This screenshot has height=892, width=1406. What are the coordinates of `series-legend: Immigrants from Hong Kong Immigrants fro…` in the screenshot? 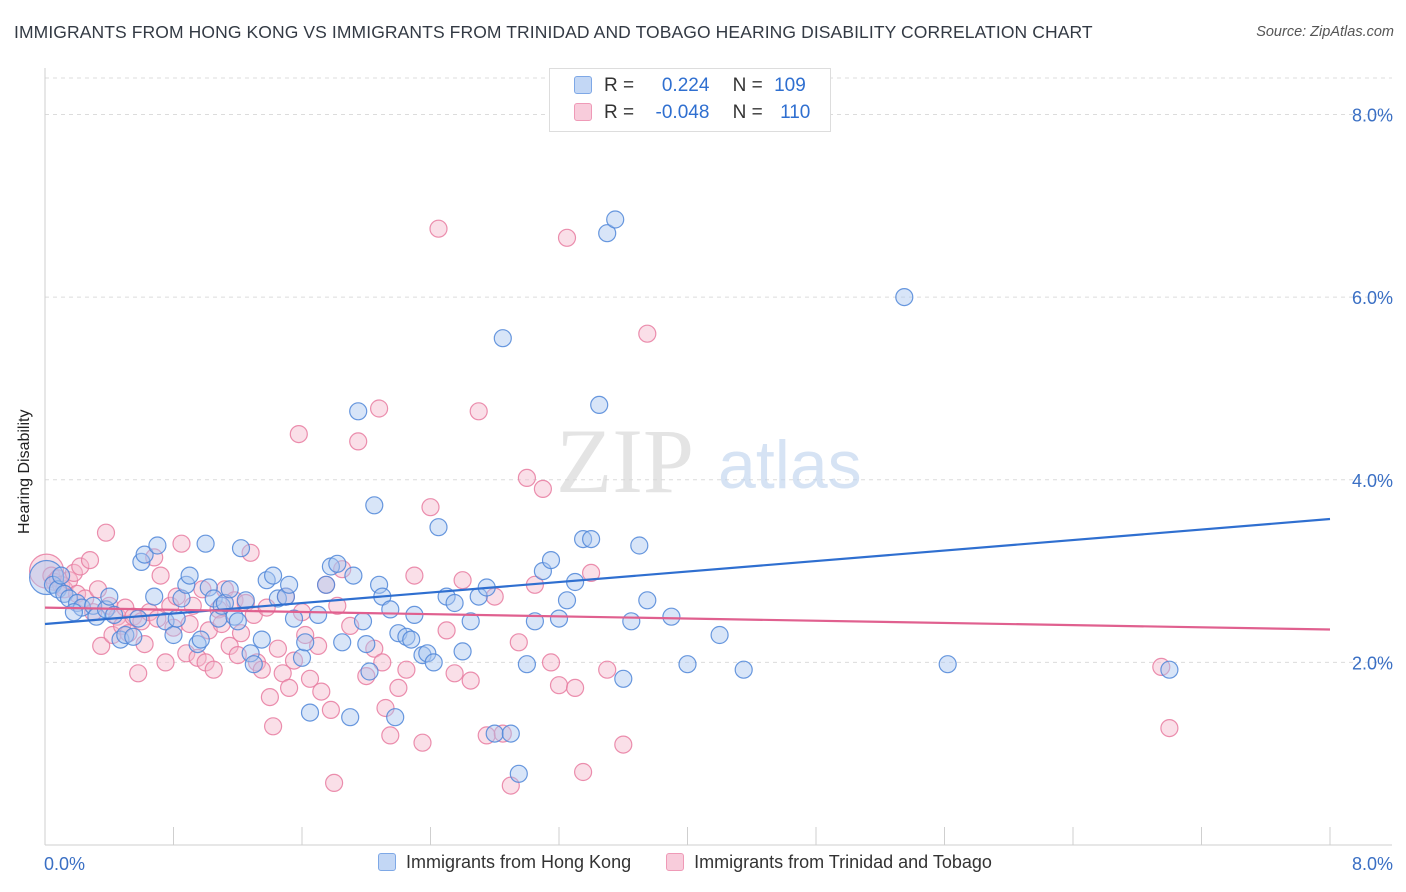 It's located at (700, 862).